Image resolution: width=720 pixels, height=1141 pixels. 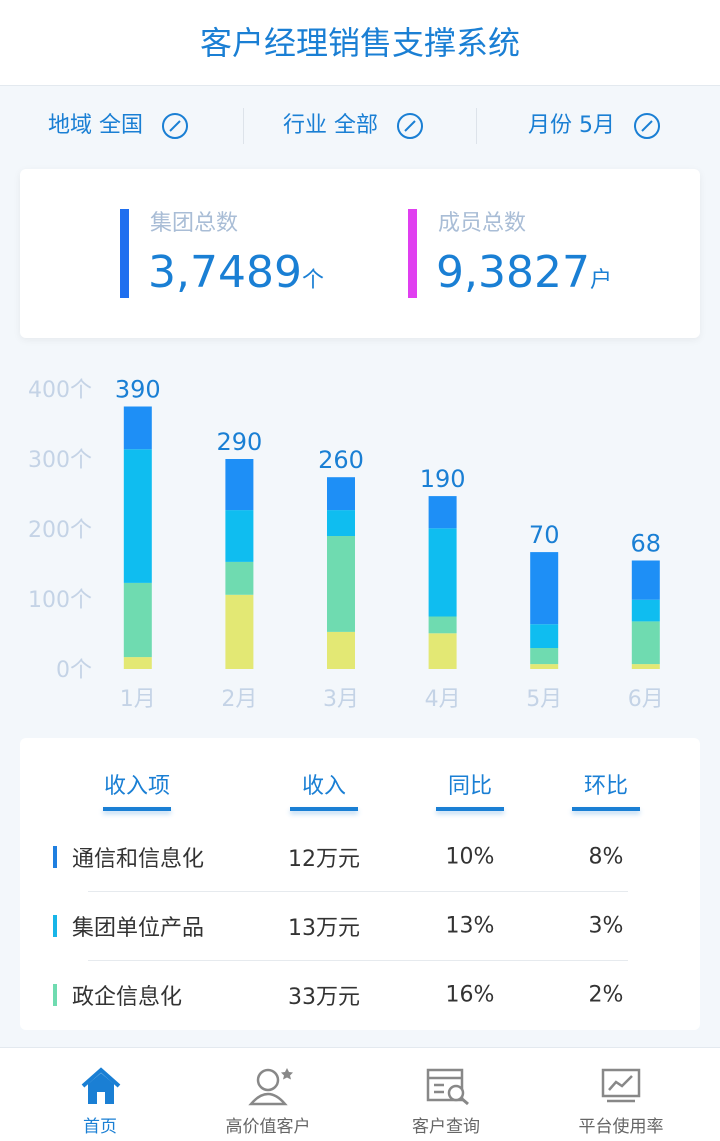 What do you see at coordinates (360, 253) in the screenshot?
I see `stats-card: 集团总数 3,7489个 成员总数 9,3827户` at bounding box center [360, 253].